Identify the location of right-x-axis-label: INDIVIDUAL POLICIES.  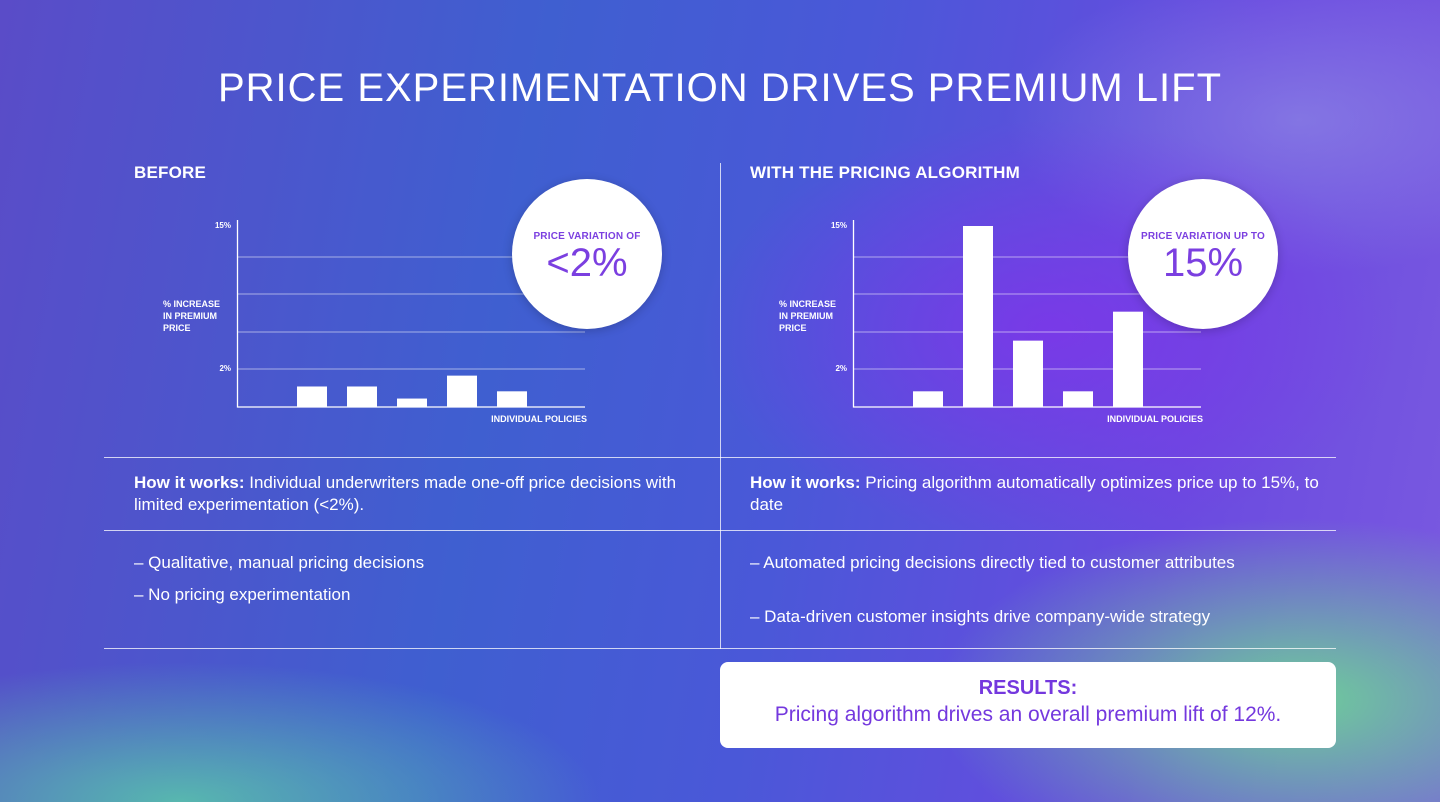
(1155, 419).